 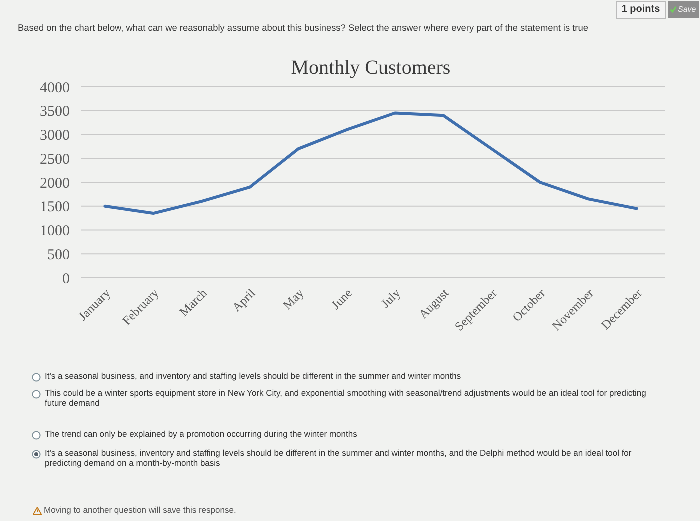 I want to click on text: This could be a winter sports equipment store in New York City, and exponential smoothing with seasonal/trend adjustments would be an ideal tool for predicting future demand, so click(x=346, y=398).